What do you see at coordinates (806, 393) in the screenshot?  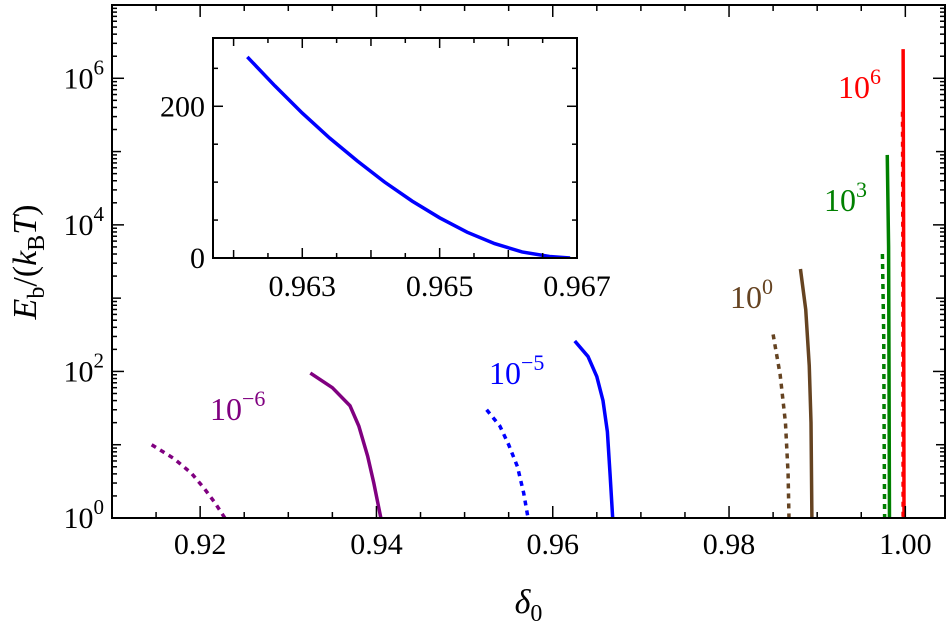 I see `series-line-4-solid` at bounding box center [806, 393].